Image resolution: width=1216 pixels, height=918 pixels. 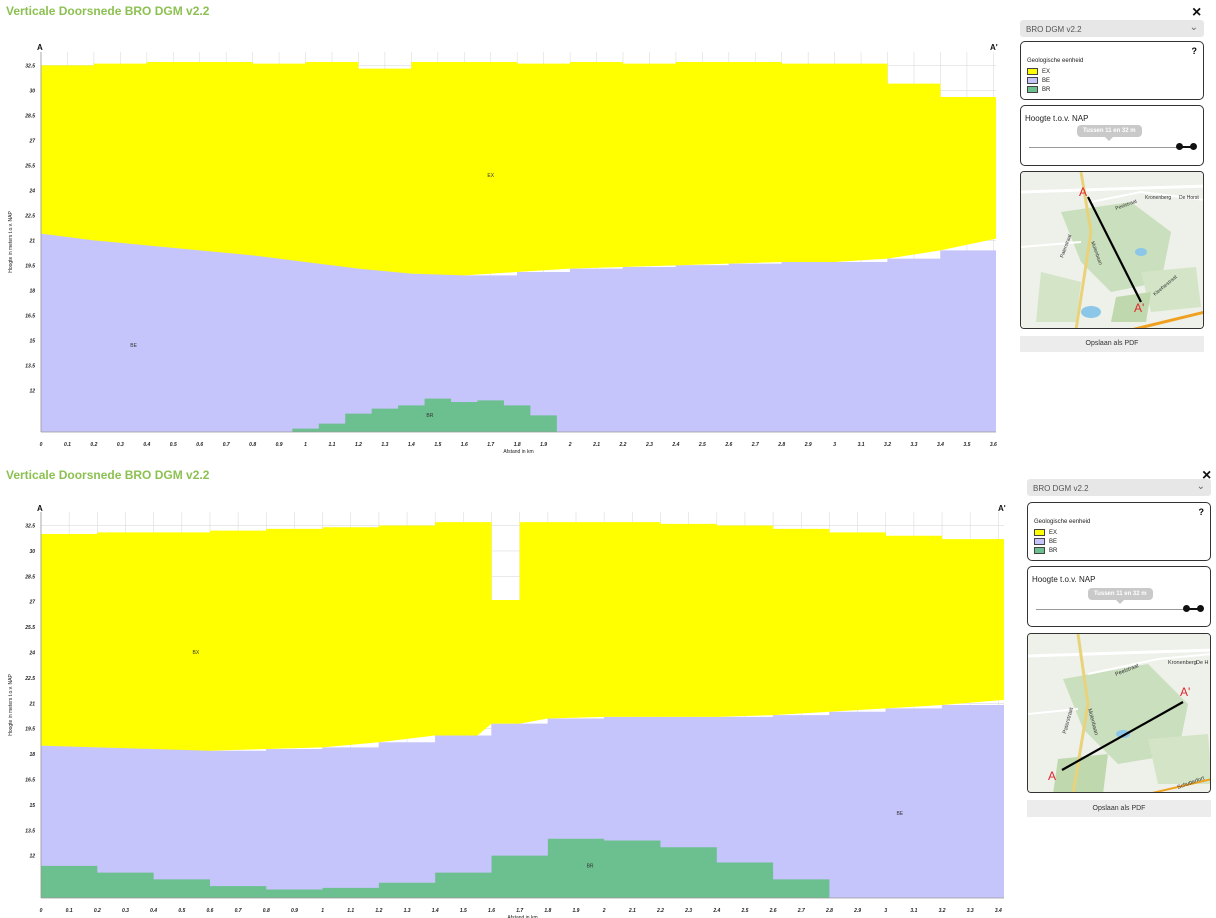 What do you see at coordinates (67, 445) in the screenshot?
I see `x-tick-label: 0.1` at bounding box center [67, 445].